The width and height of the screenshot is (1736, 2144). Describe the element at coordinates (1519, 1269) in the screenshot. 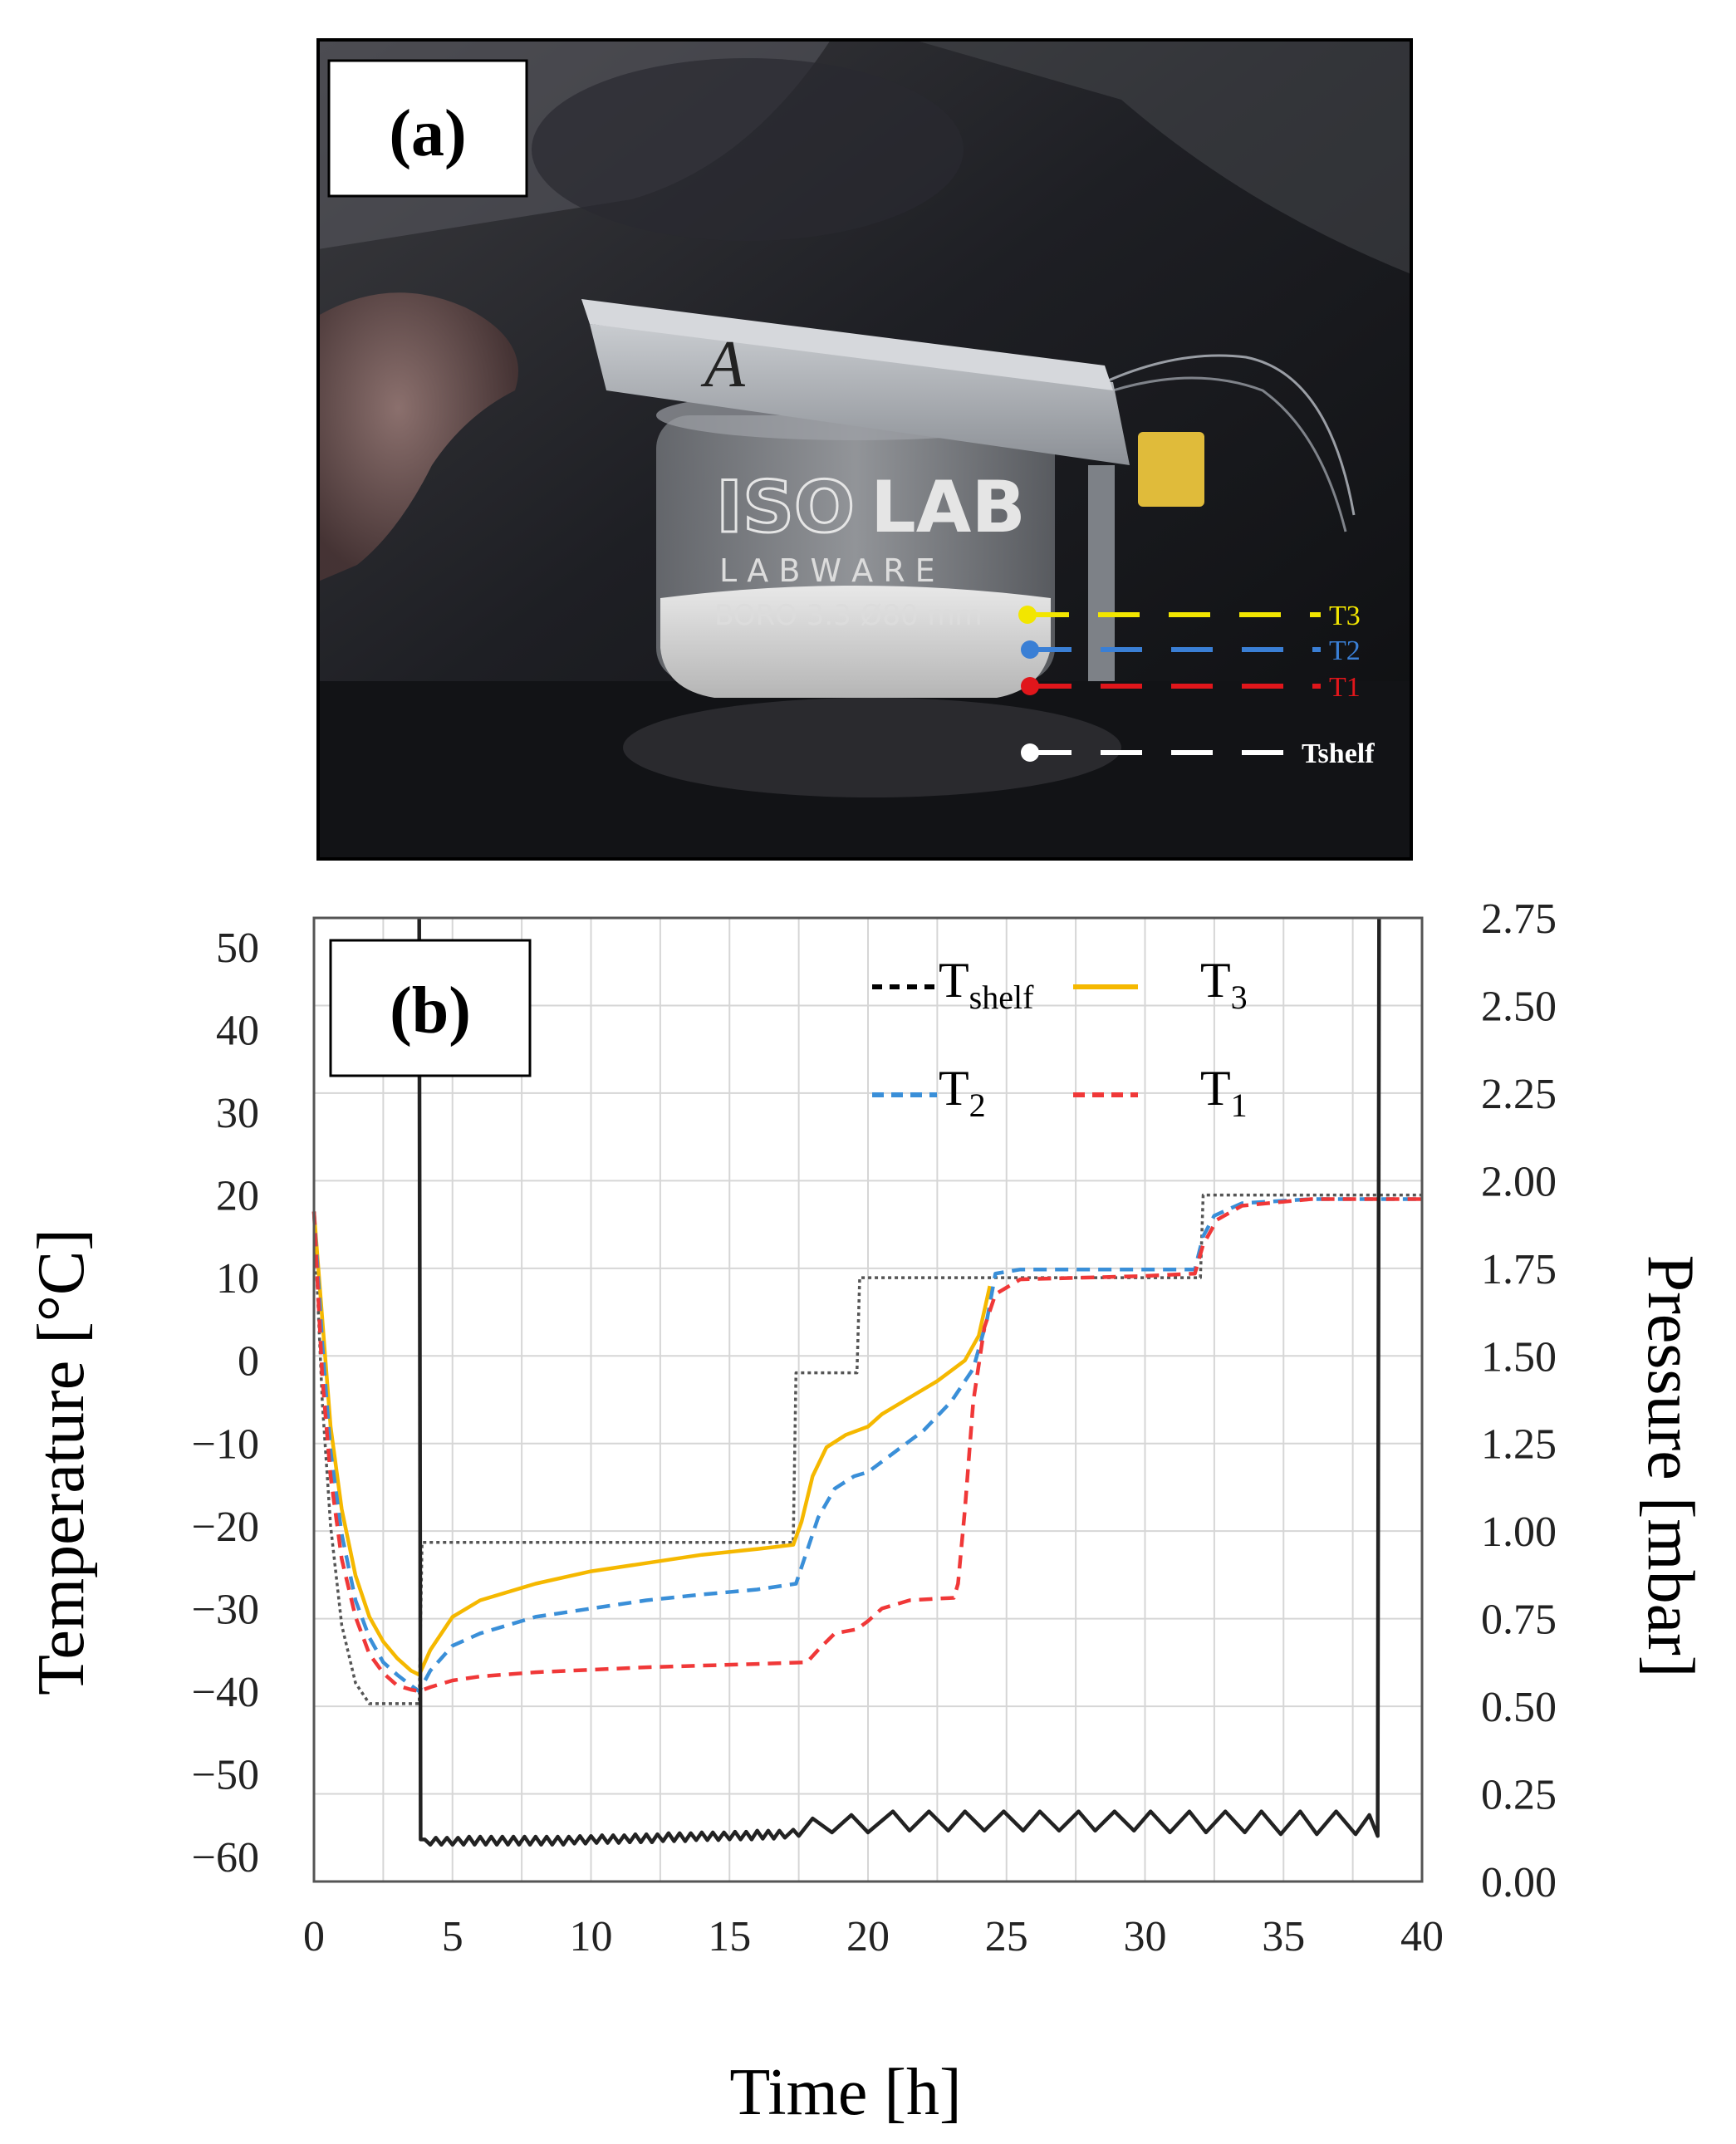

I see `y2-tick-label: 1.75` at that location.